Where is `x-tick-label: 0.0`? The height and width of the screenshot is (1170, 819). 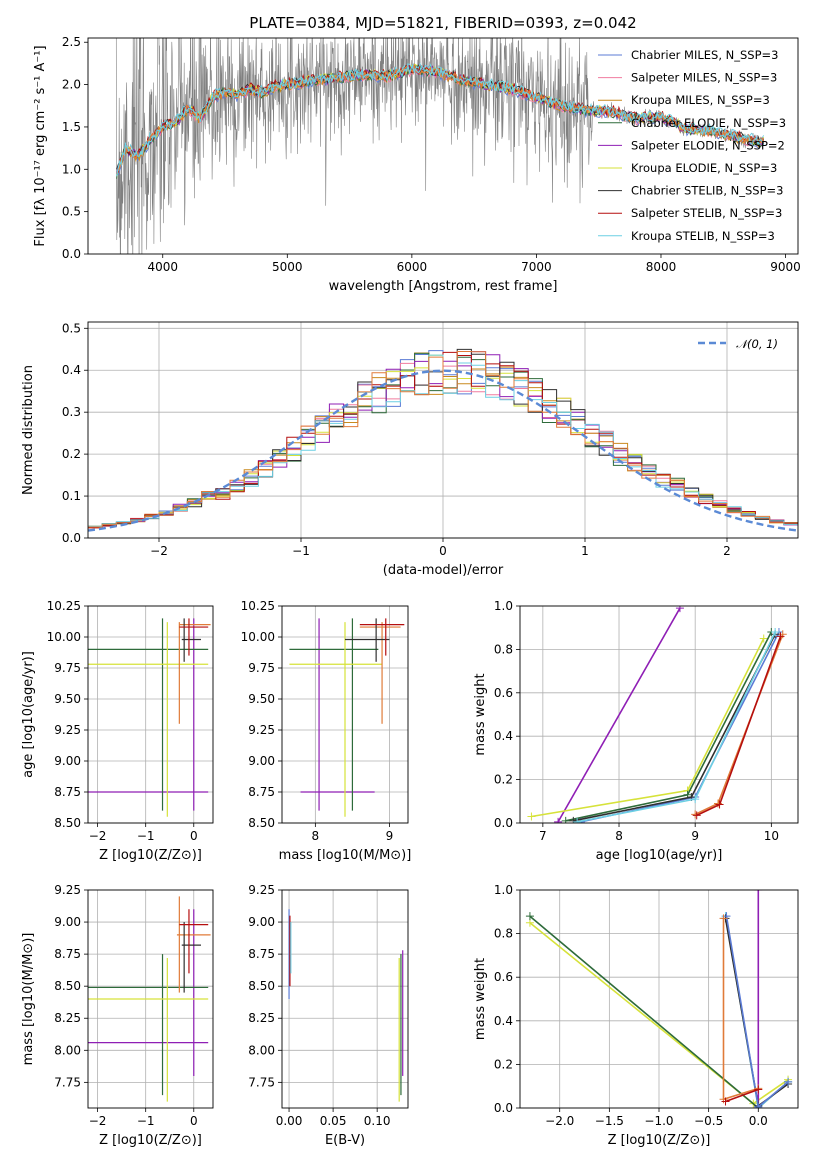 x-tick-label: 0.0 is located at coordinates (758, 1121).